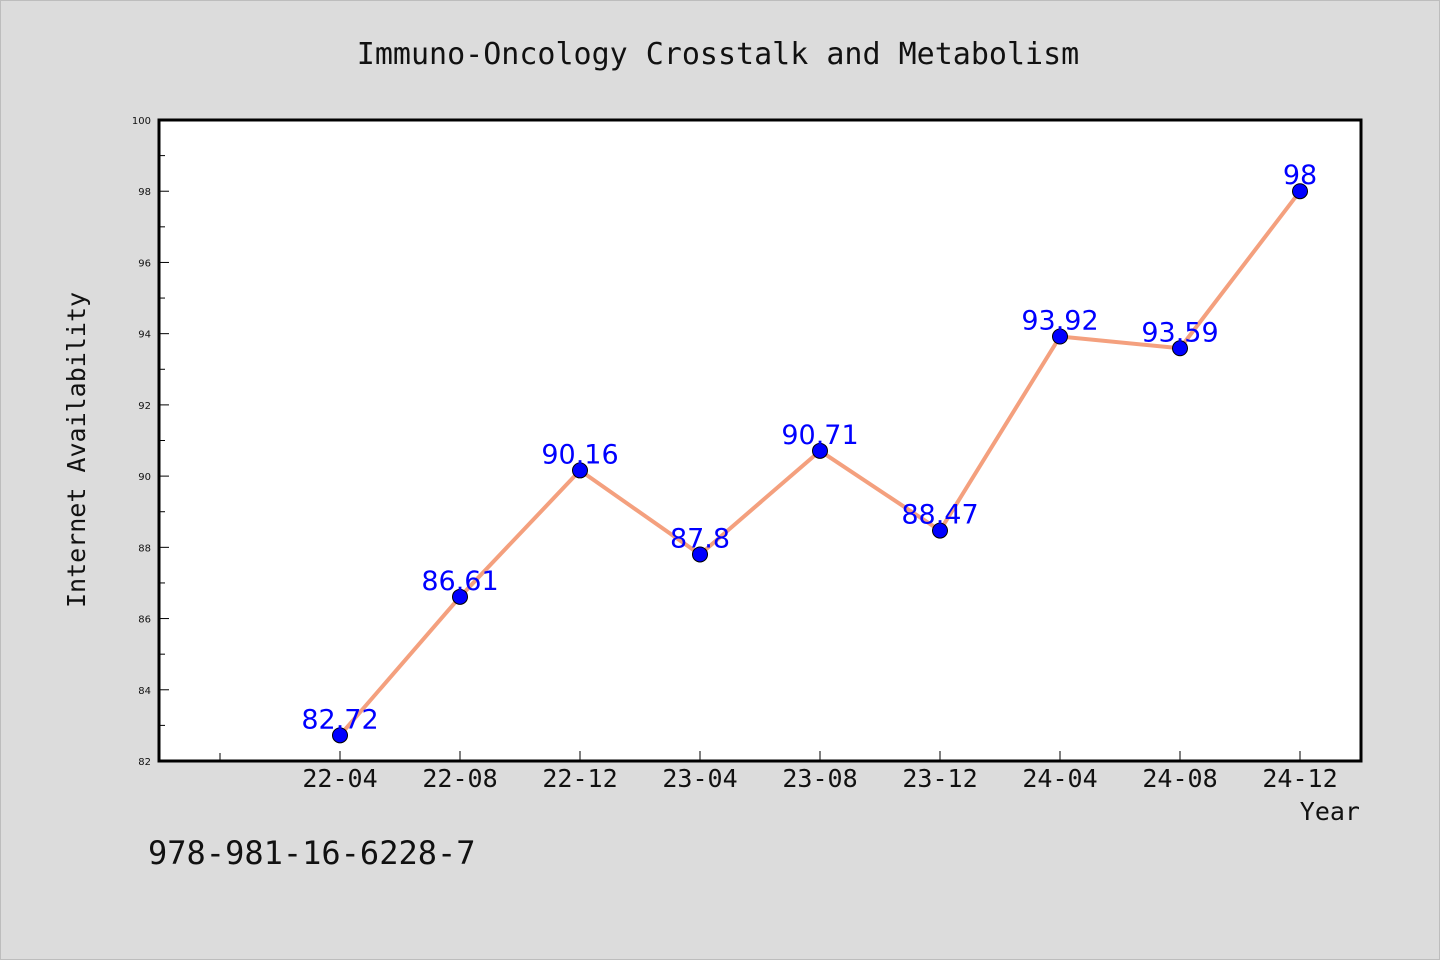 The image size is (1440, 960). Describe the element at coordinates (144, 620) in the screenshot. I see `y-tick-label: 86` at that location.